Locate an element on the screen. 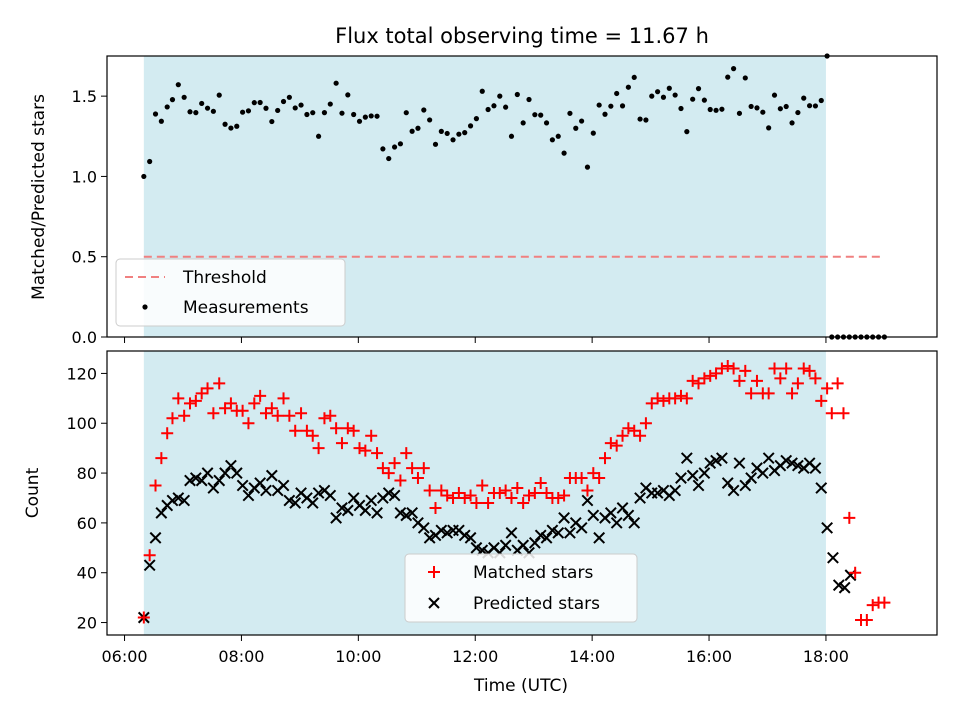  top-y-axis-label: Matched/Predicted stars is located at coordinates (39, 197).